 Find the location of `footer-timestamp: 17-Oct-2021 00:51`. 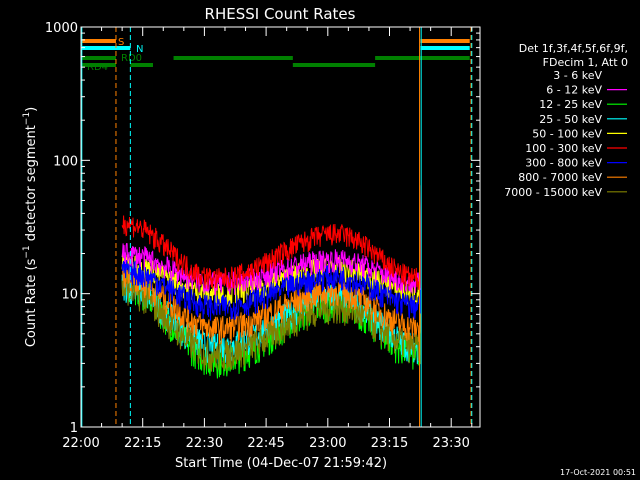

footer-timestamp: 17-Oct-2021 00:51 is located at coordinates (598, 472).